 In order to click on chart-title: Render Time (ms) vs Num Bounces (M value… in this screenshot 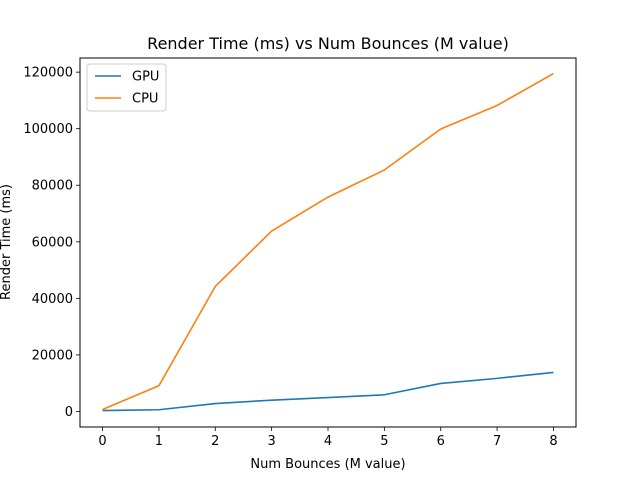, I will do `click(328, 43)`.